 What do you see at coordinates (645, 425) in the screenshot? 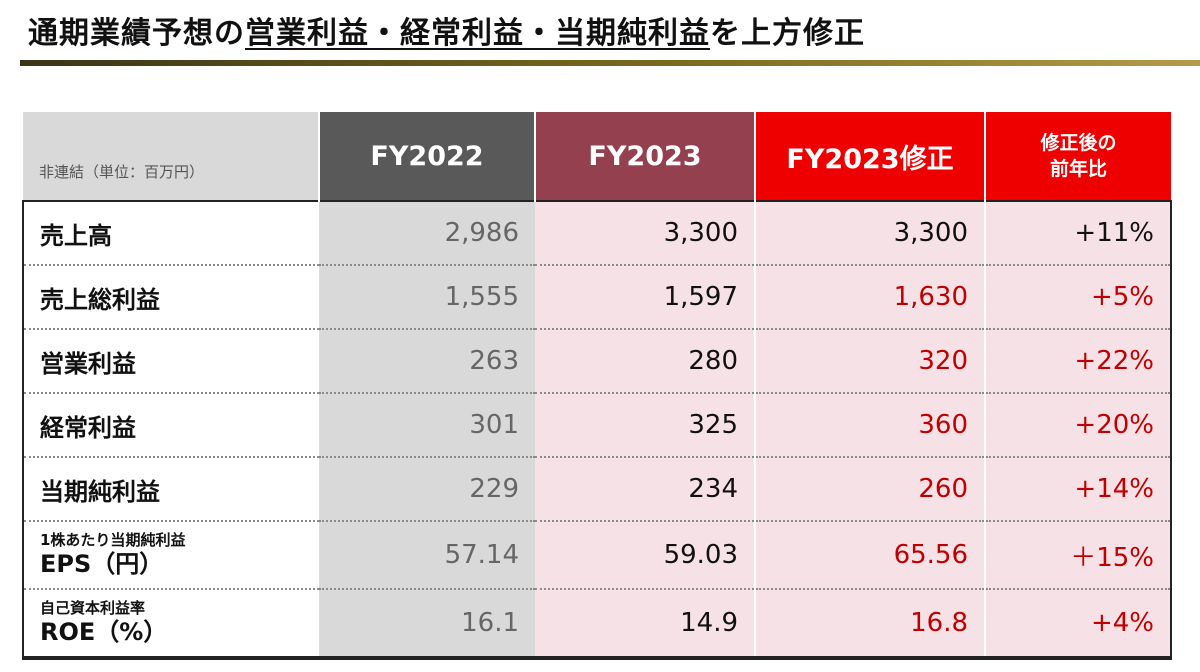
I see `cell-fy2023: 325` at bounding box center [645, 425].